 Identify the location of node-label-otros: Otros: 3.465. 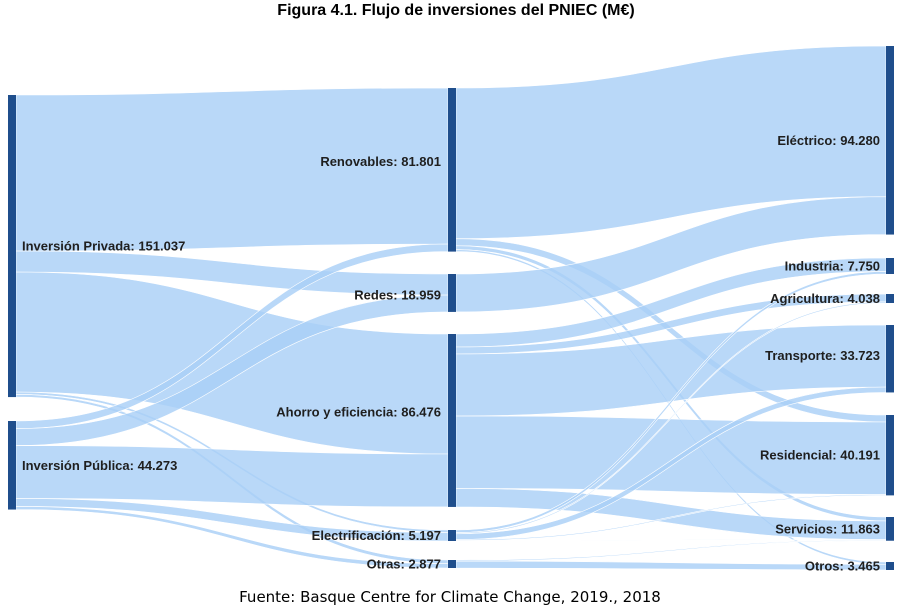
(842, 566).